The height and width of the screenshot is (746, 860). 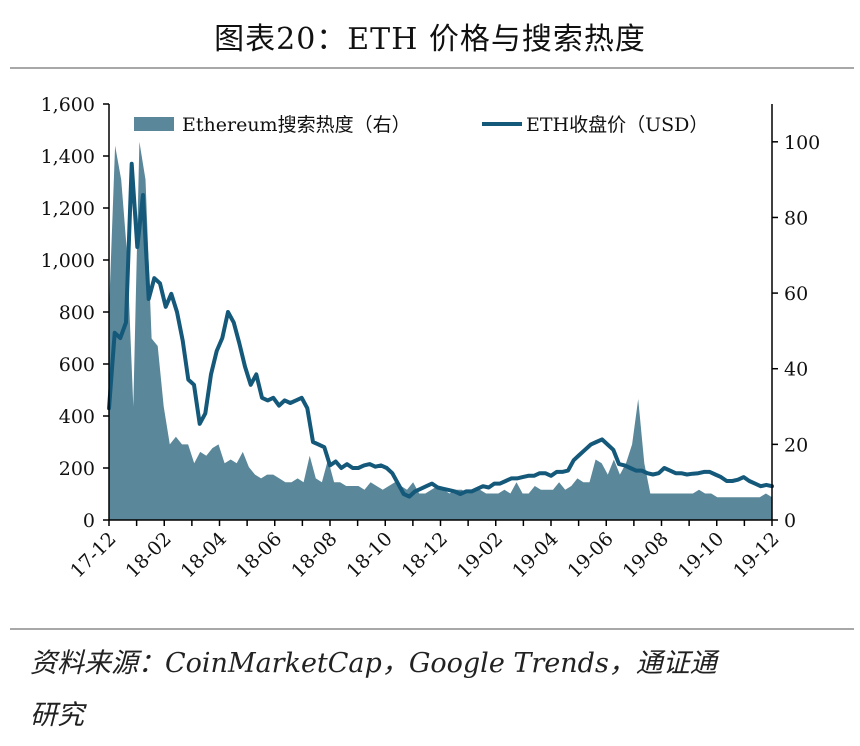 I want to click on x-tick-label: 19-12, so click(x=756, y=555).